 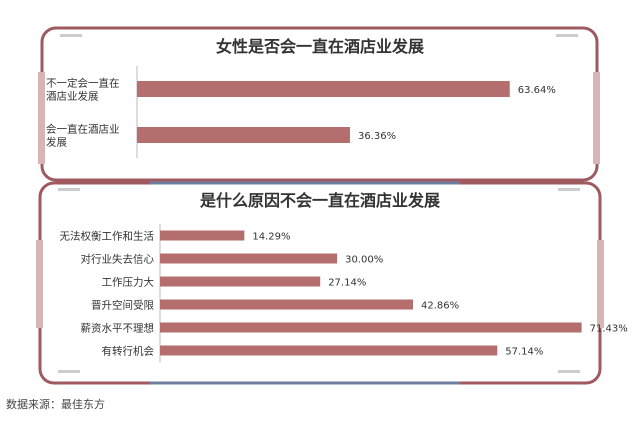 I want to click on chart-2-value-label: 42.86%, so click(x=440, y=306).